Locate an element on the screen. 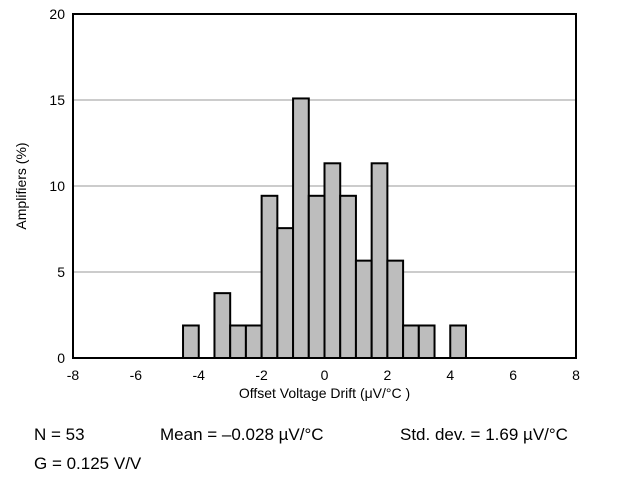  x-tick-label: -2 is located at coordinates (261, 375).